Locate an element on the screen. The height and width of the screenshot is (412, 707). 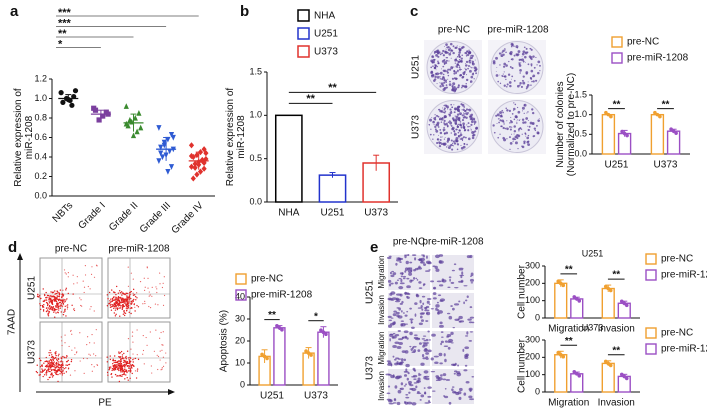
significance: ** is located at coordinates (62, 34).